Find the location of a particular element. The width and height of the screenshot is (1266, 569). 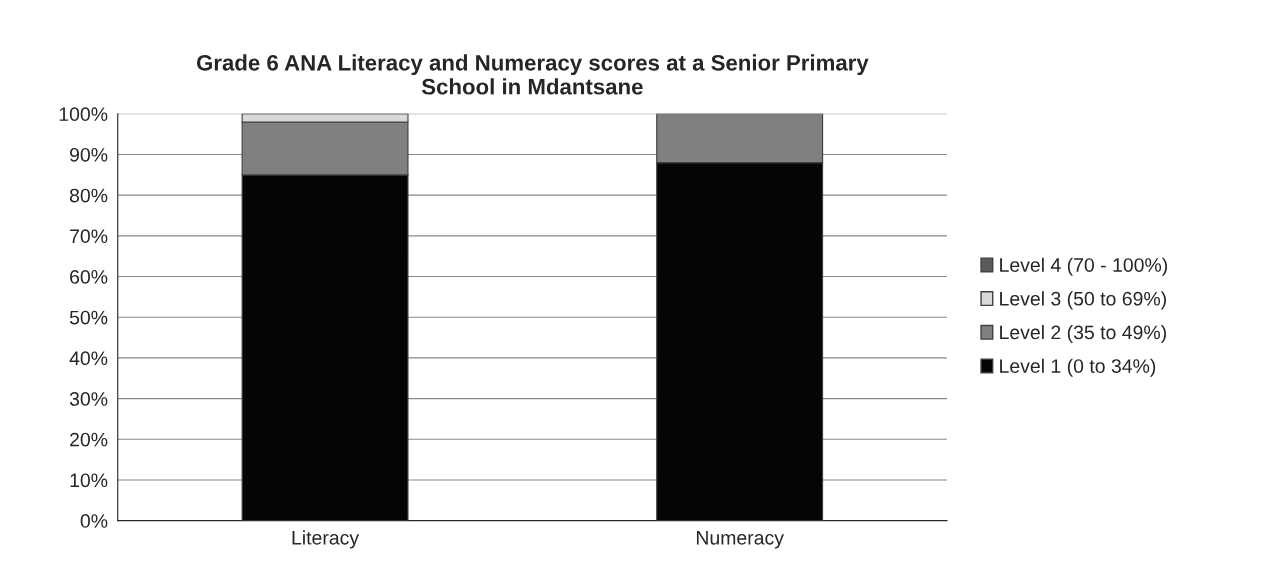

y-tick-label: 90% is located at coordinates (89, 154).